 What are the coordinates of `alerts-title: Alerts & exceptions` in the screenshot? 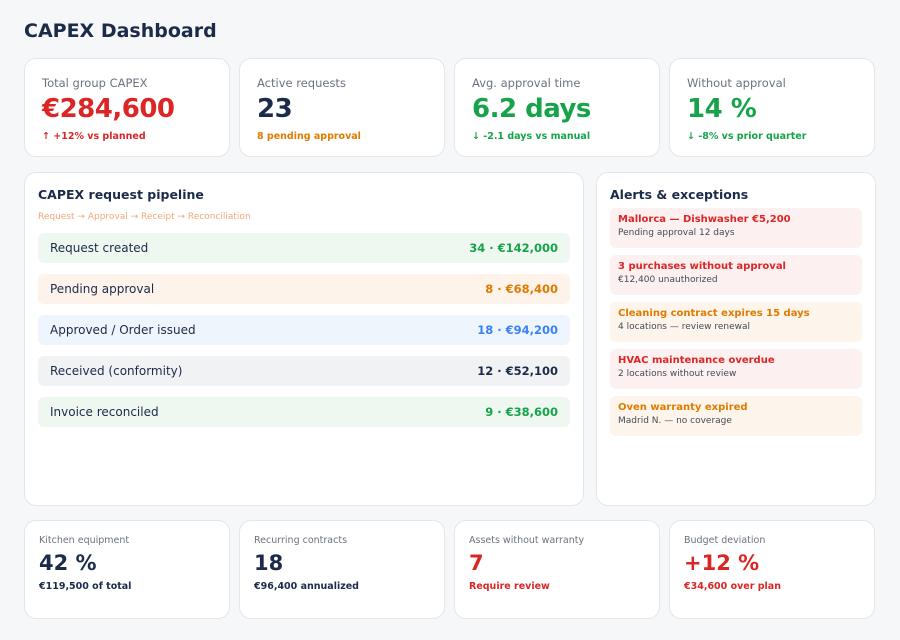 It's located at (679, 194).